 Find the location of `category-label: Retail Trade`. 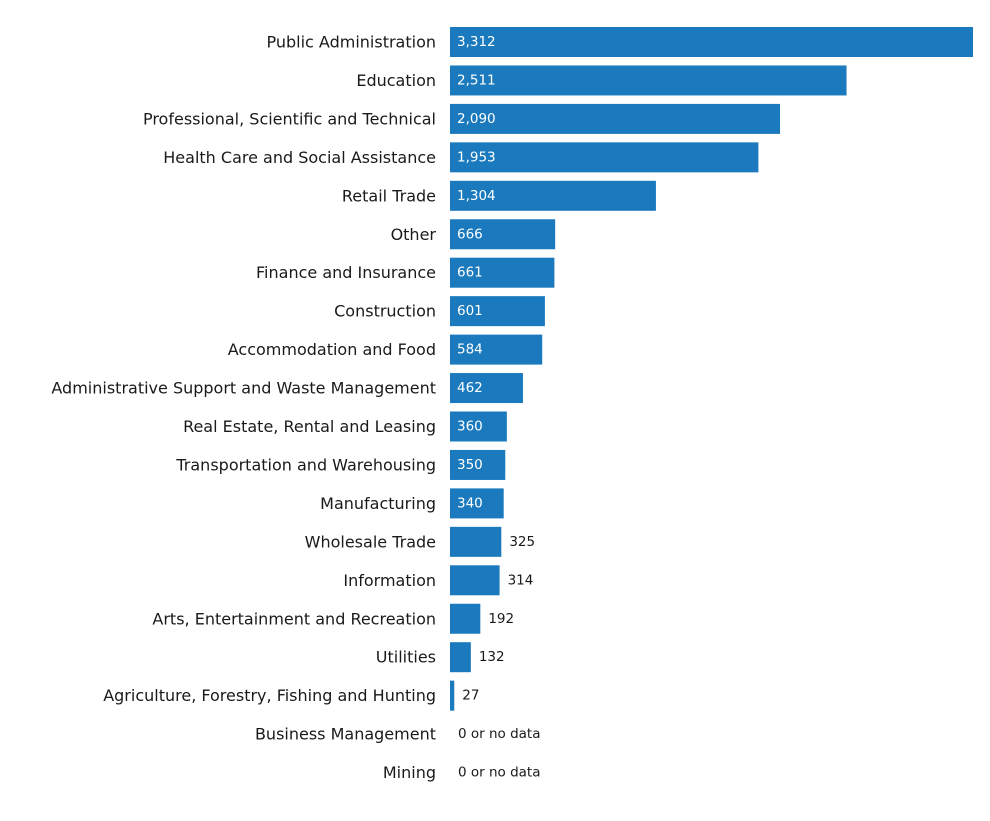

category-label: Retail Trade is located at coordinates (389, 195).